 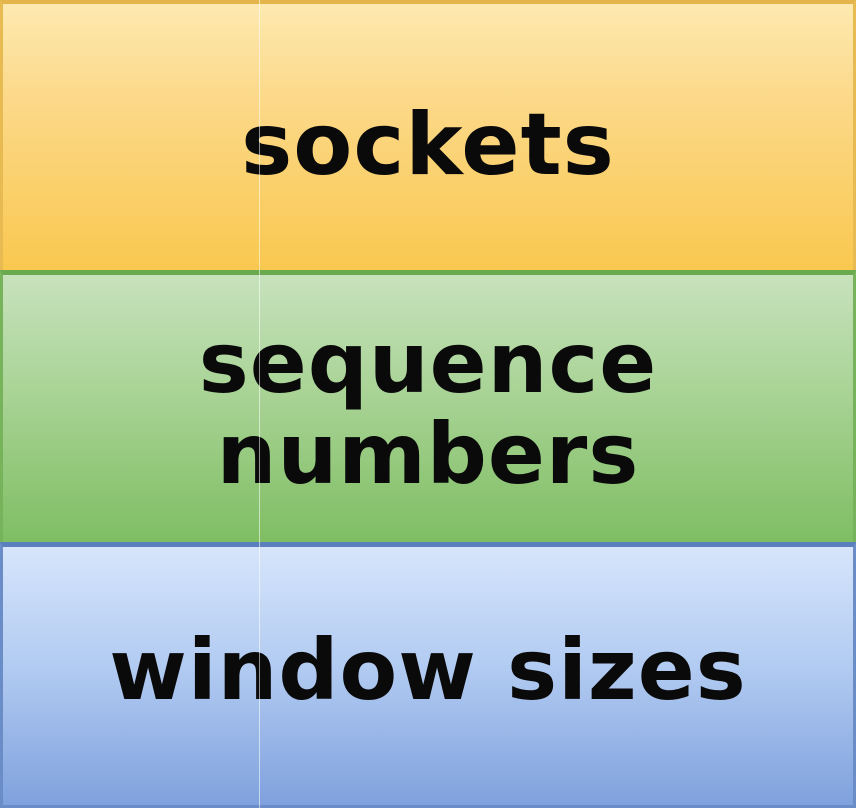 What do you see at coordinates (428, 144) in the screenshot?
I see `layer-label-sockets: sockets` at bounding box center [428, 144].